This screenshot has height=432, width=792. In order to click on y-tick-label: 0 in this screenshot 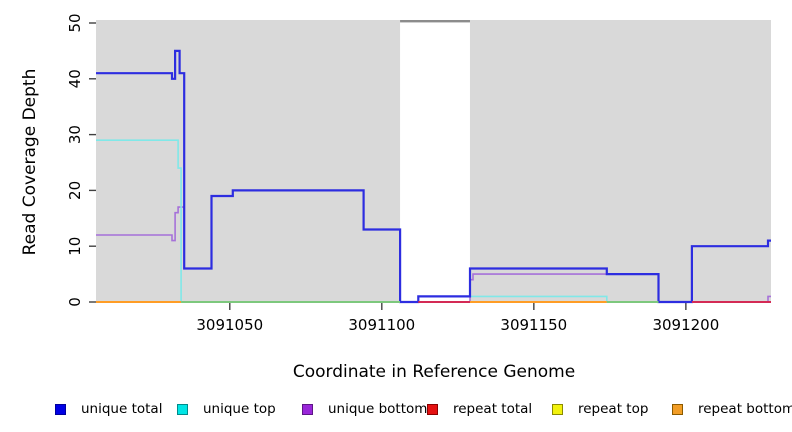, I will do `click(75, 302)`.